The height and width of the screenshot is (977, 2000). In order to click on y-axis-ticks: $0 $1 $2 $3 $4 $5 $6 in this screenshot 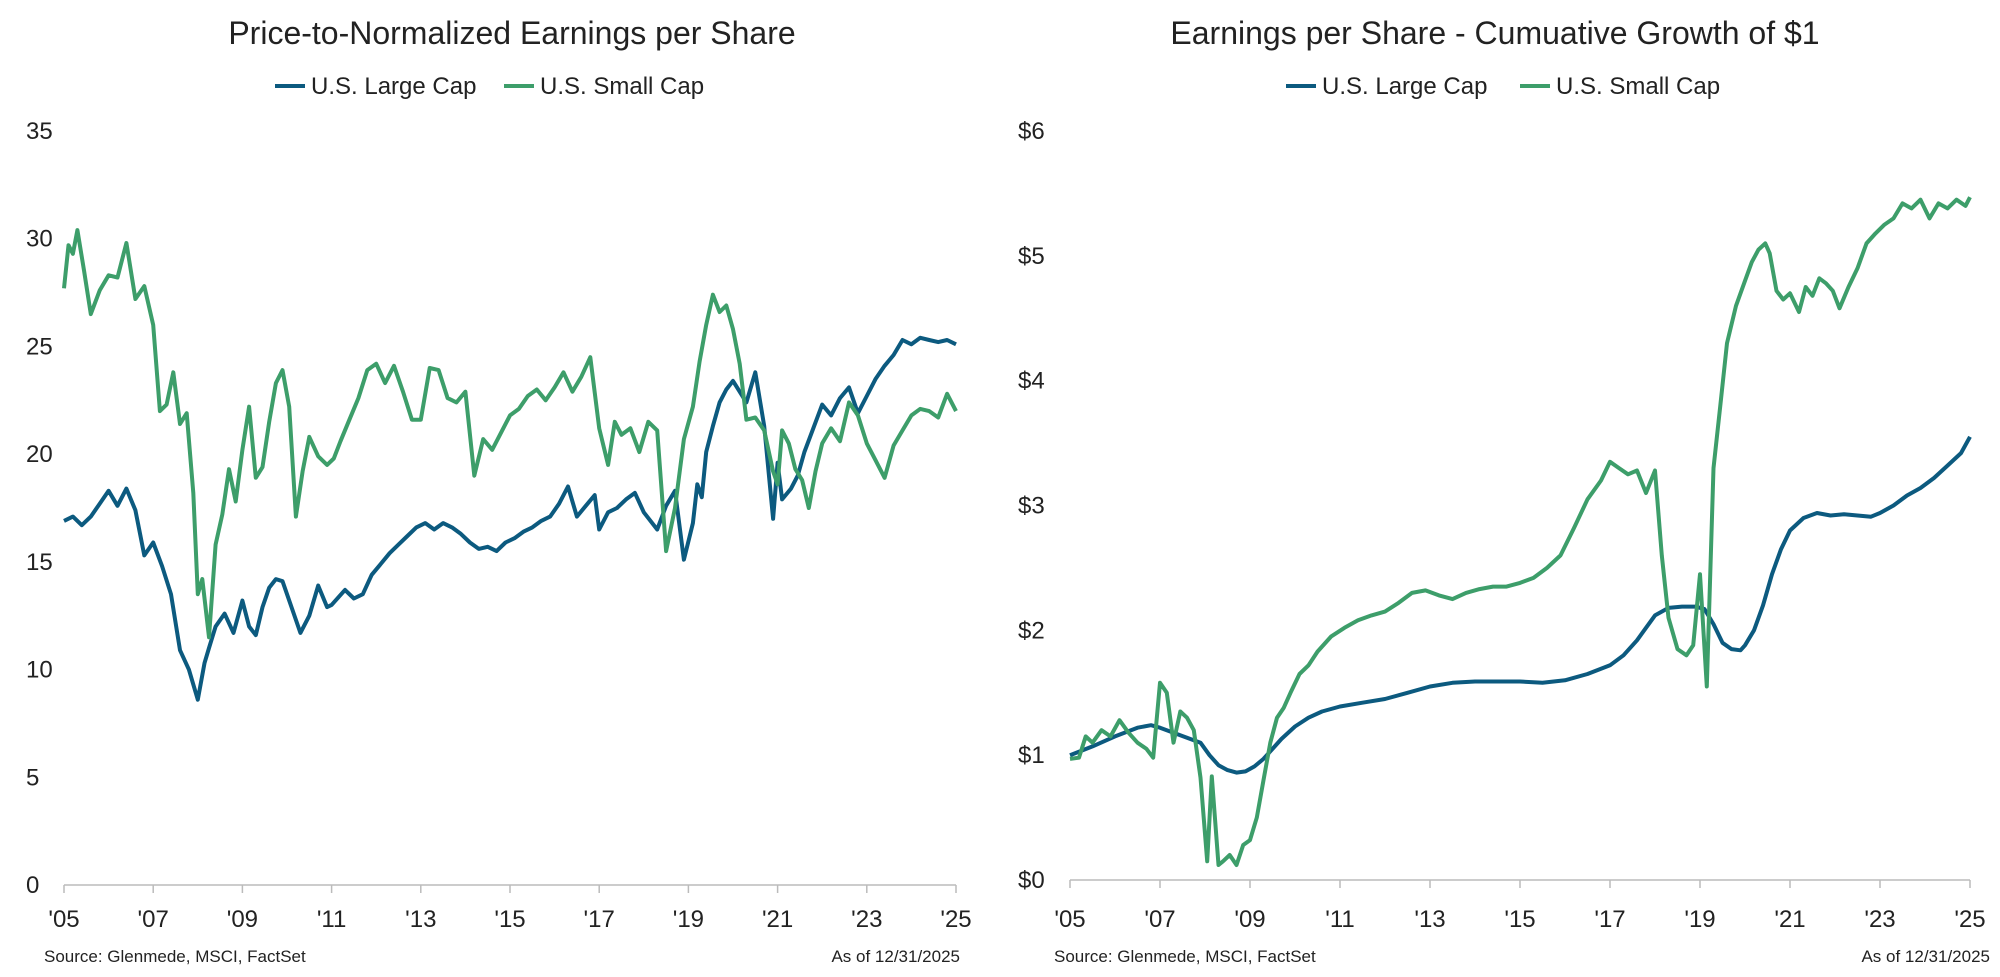, I will do `click(1031, 506)`.